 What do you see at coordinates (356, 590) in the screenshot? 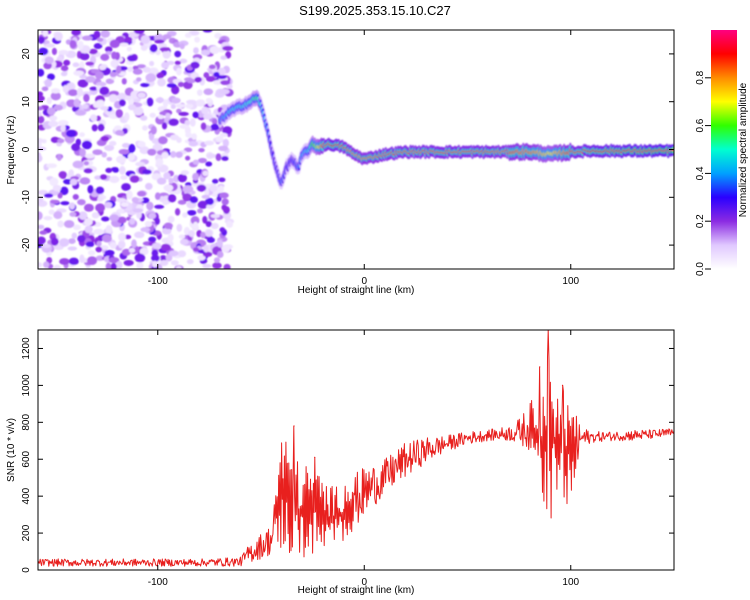
I see `snr-x-label: Height of straight line (km)` at bounding box center [356, 590].